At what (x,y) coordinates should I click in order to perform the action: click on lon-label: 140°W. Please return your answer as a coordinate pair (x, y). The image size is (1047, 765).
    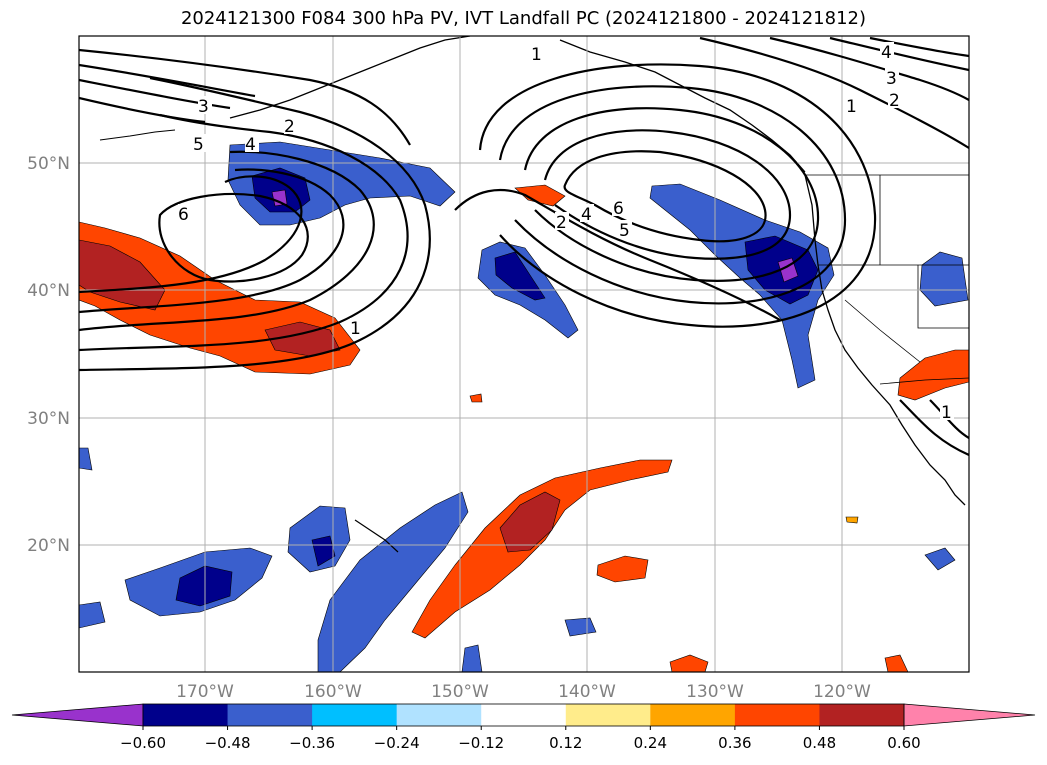
    Looking at the image, I should click on (587, 692).